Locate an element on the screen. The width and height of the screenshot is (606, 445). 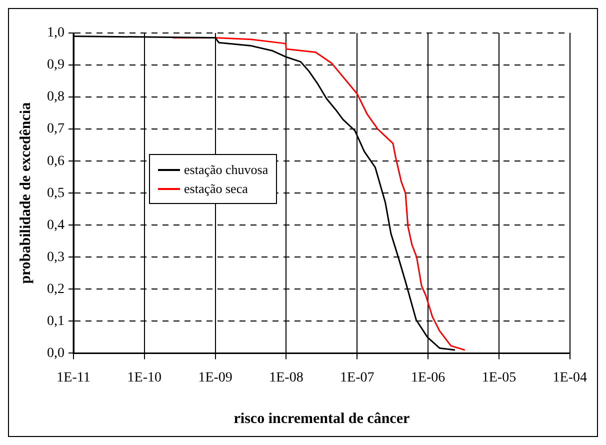
y-tick-label: 1,0 is located at coordinates (55, 33).